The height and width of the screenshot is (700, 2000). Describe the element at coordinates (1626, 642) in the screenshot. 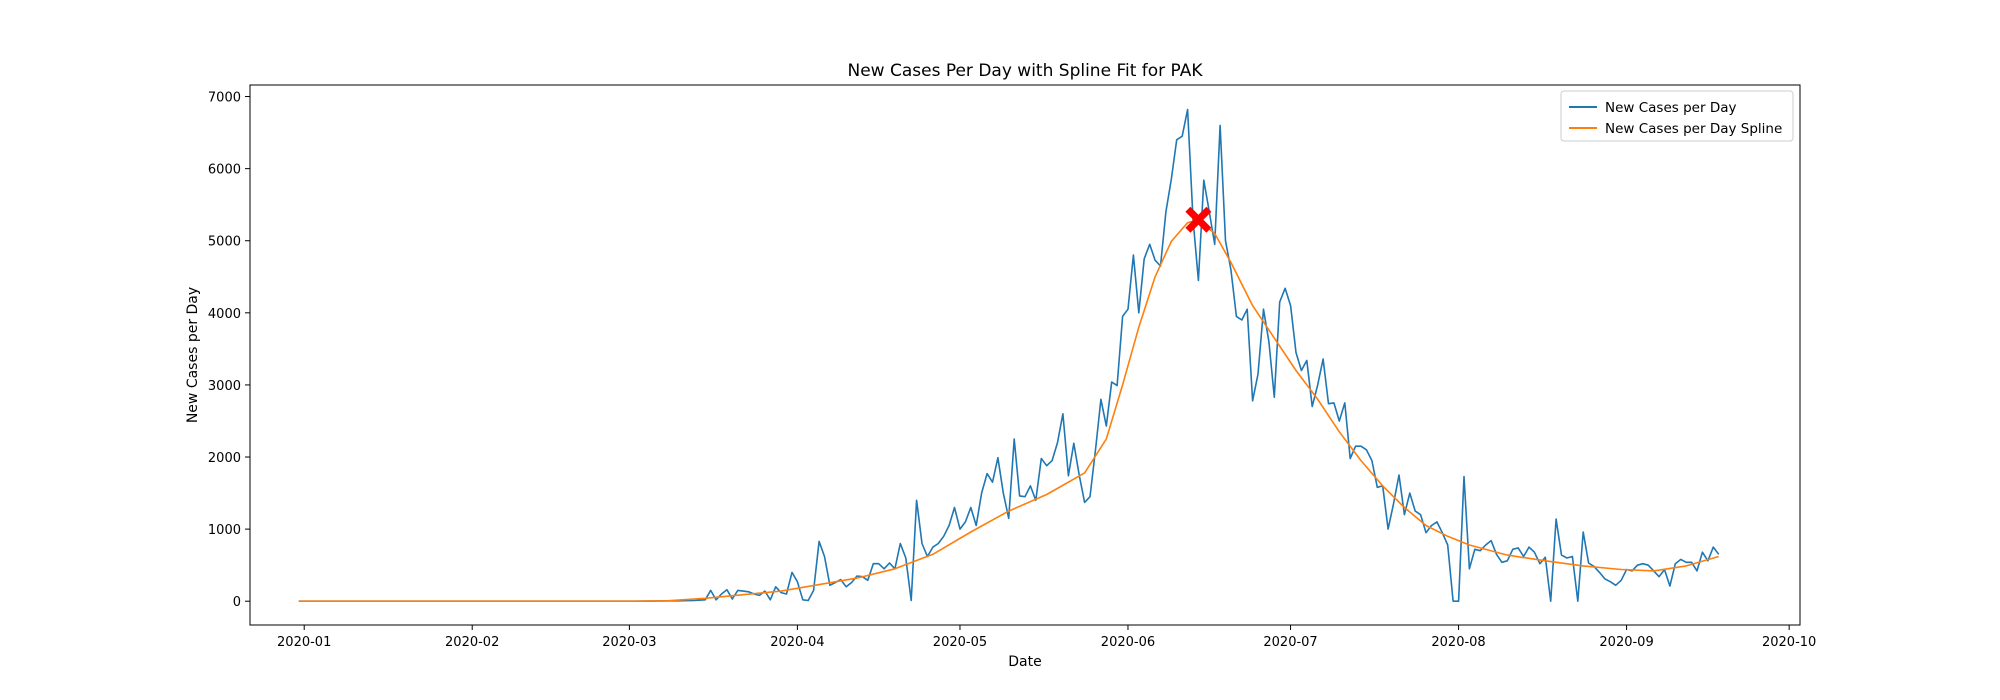

I see `x-tick-label-9: 2020-09` at that location.